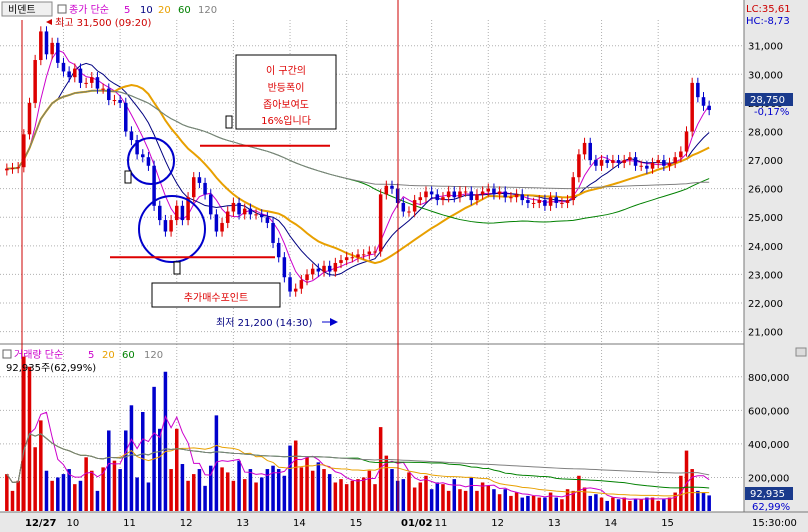 This screenshot has width=808, height=532. What do you see at coordinates (801, 352) in the screenshot?
I see `volume-scroll-button` at bounding box center [801, 352].